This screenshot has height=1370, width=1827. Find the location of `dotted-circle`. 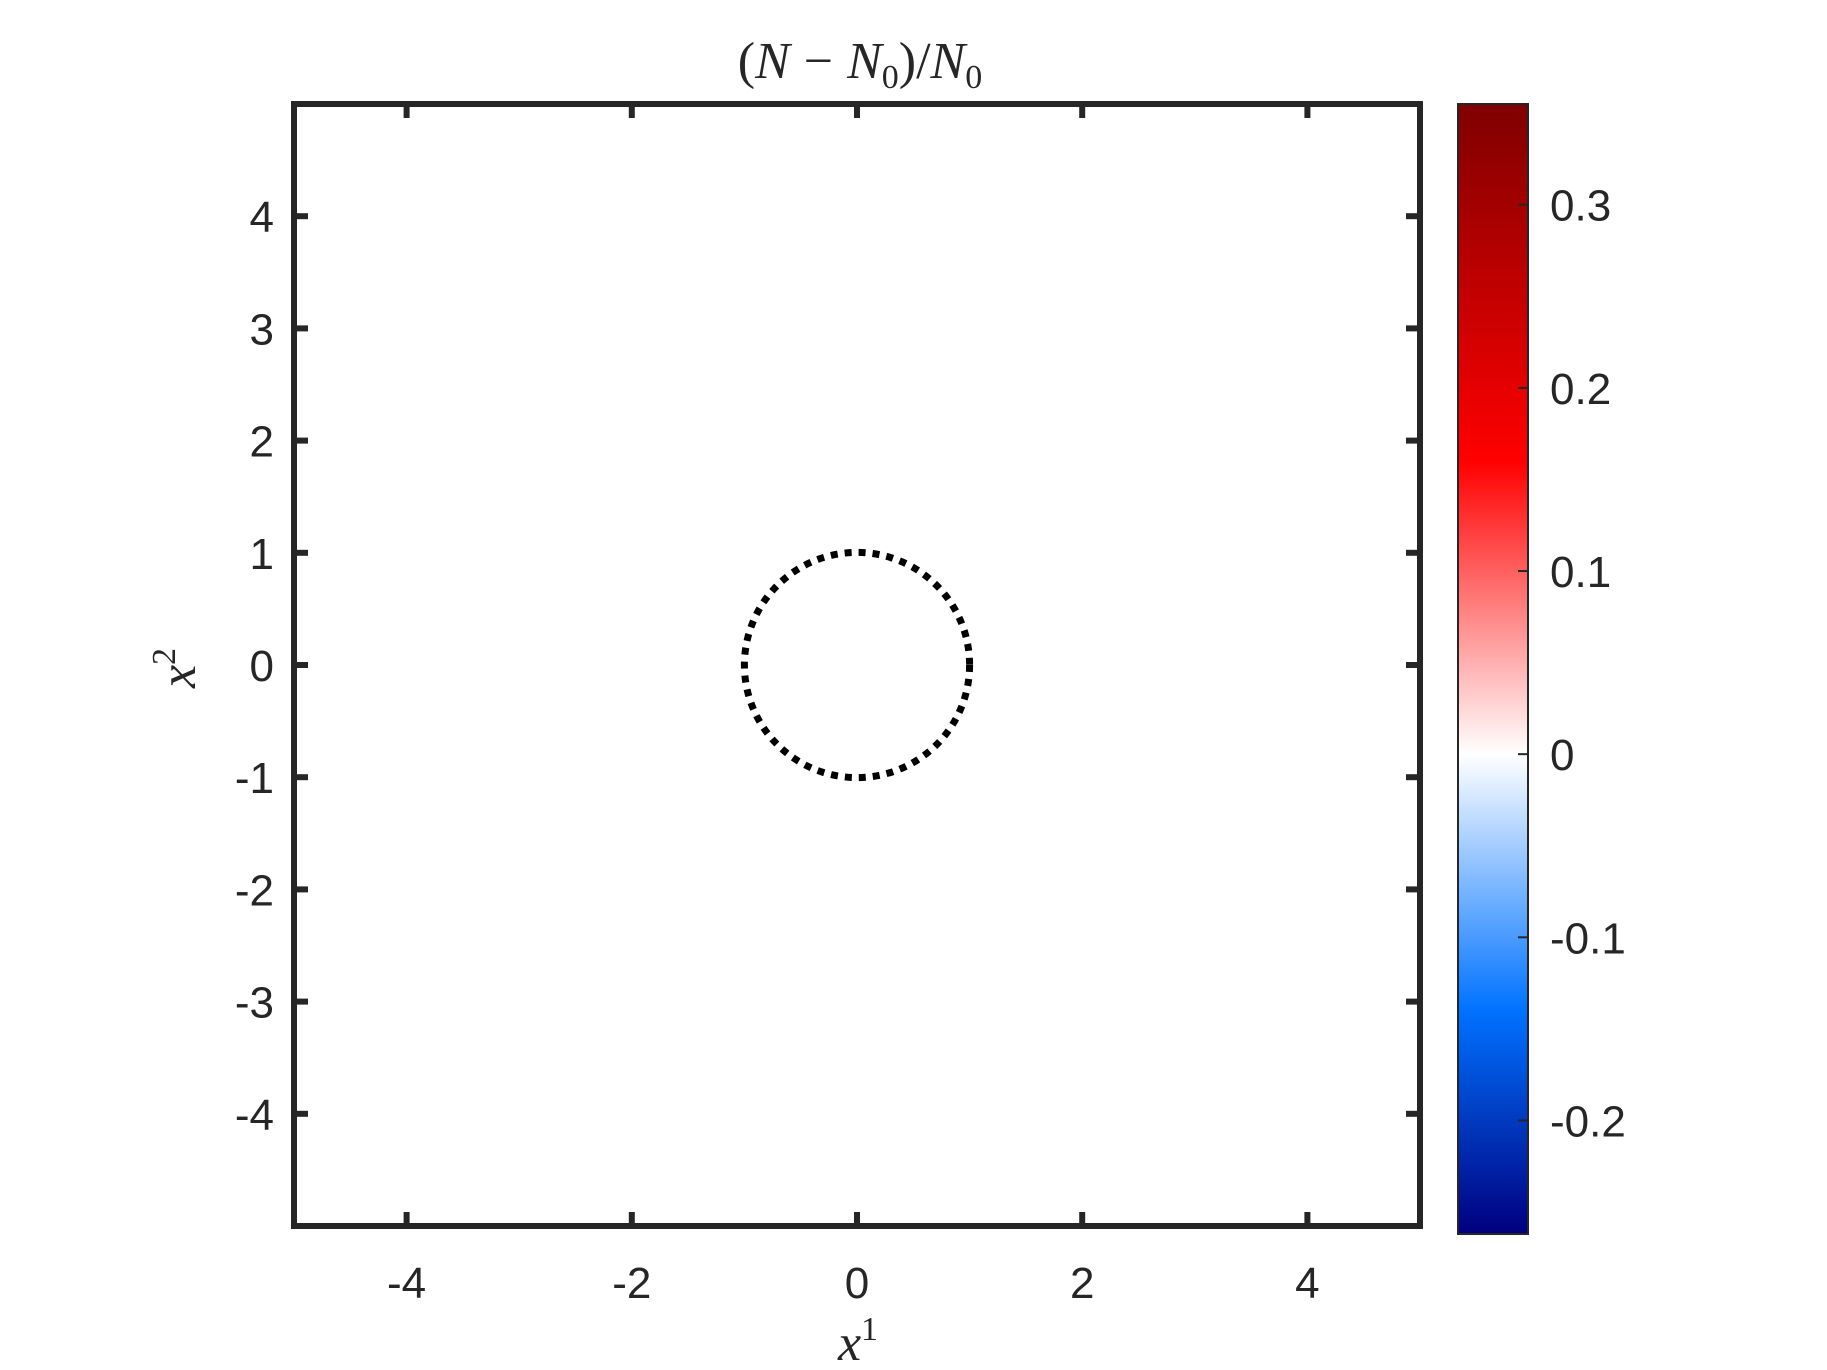

dotted-circle is located at coordinates (857, 665).